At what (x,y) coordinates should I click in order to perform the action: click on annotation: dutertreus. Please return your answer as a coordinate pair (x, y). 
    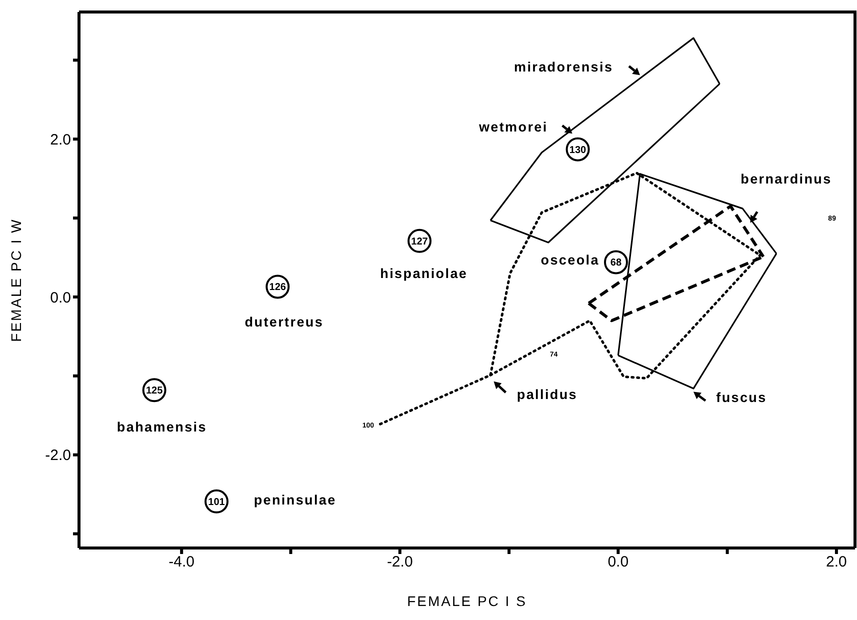
    Looking at the image, I should click on (284, 322).